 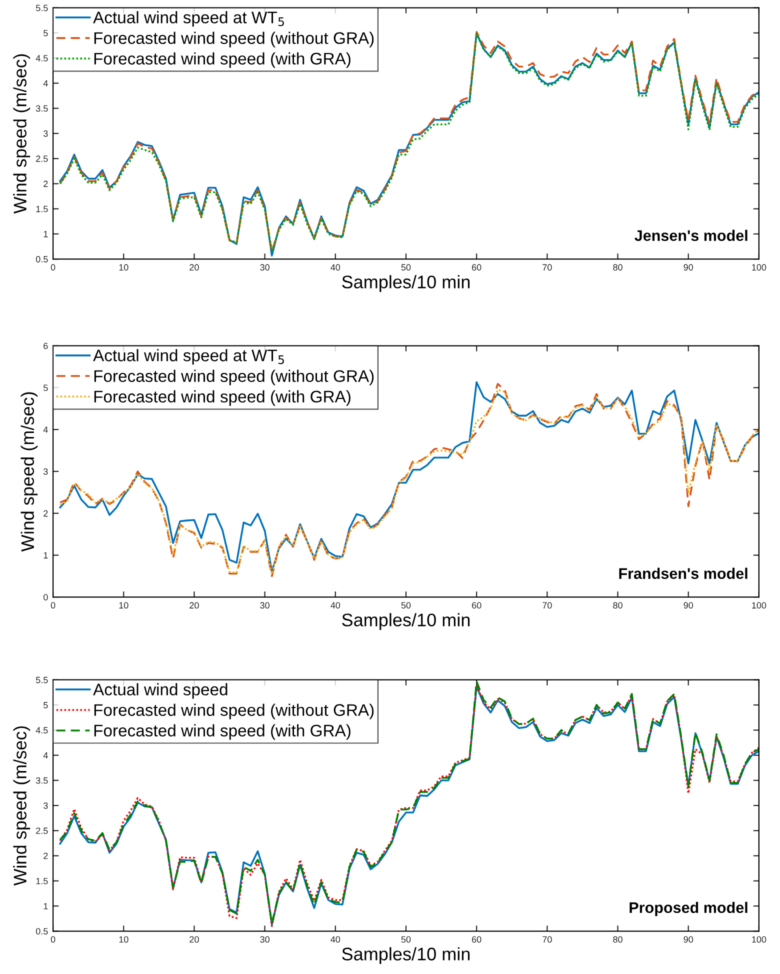 What do you see at coordinates (160, 691) in the screenshot?
I see `legend-label: Actual wind speed` at bounding box center [160, 691].